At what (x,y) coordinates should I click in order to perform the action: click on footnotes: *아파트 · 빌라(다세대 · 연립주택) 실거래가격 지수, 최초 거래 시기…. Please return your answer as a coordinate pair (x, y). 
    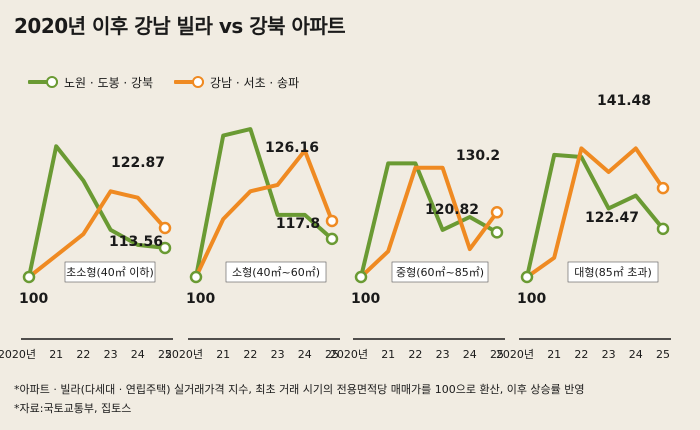
    Looking at the image, I should click on (299, 399).